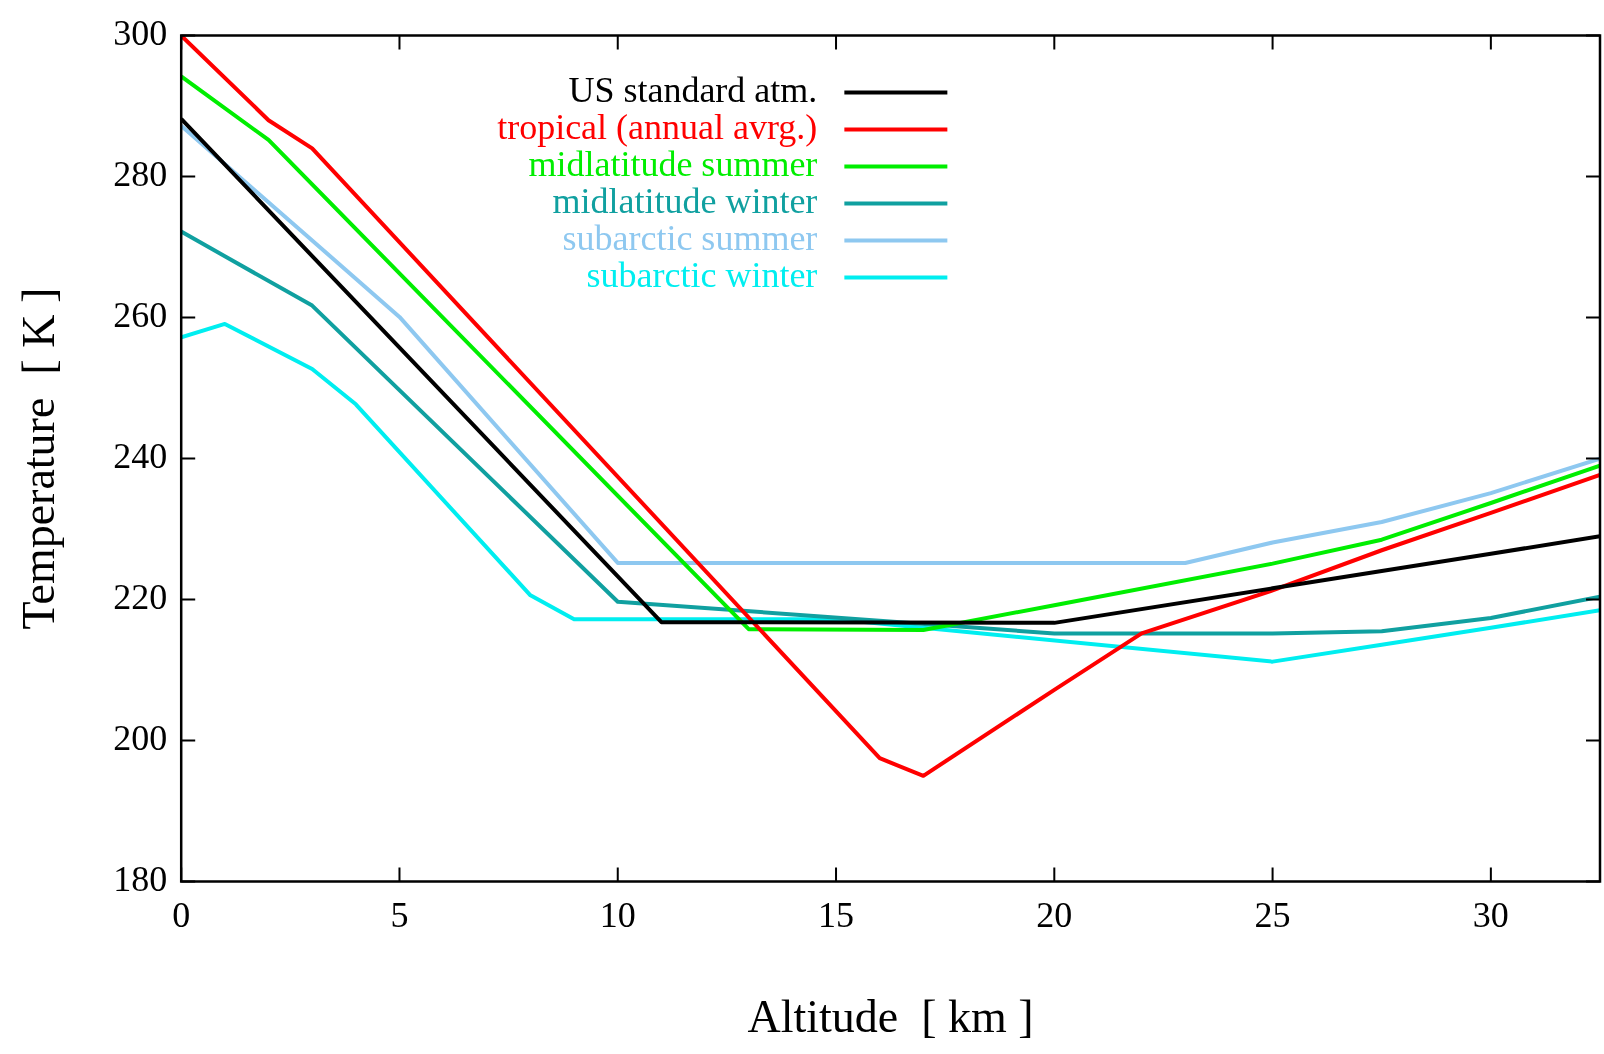 Image resolution: width=1604 pixels, height=1054 pixels. I want to click on x-tick-label: 5, so click(399, 914).